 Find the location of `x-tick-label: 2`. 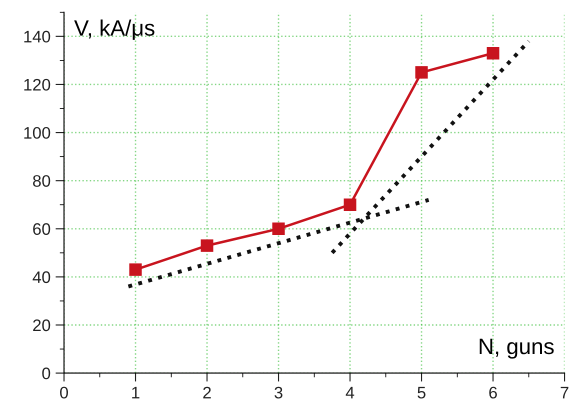

x-tick-label: 2 is located at coordinates (207, 392).